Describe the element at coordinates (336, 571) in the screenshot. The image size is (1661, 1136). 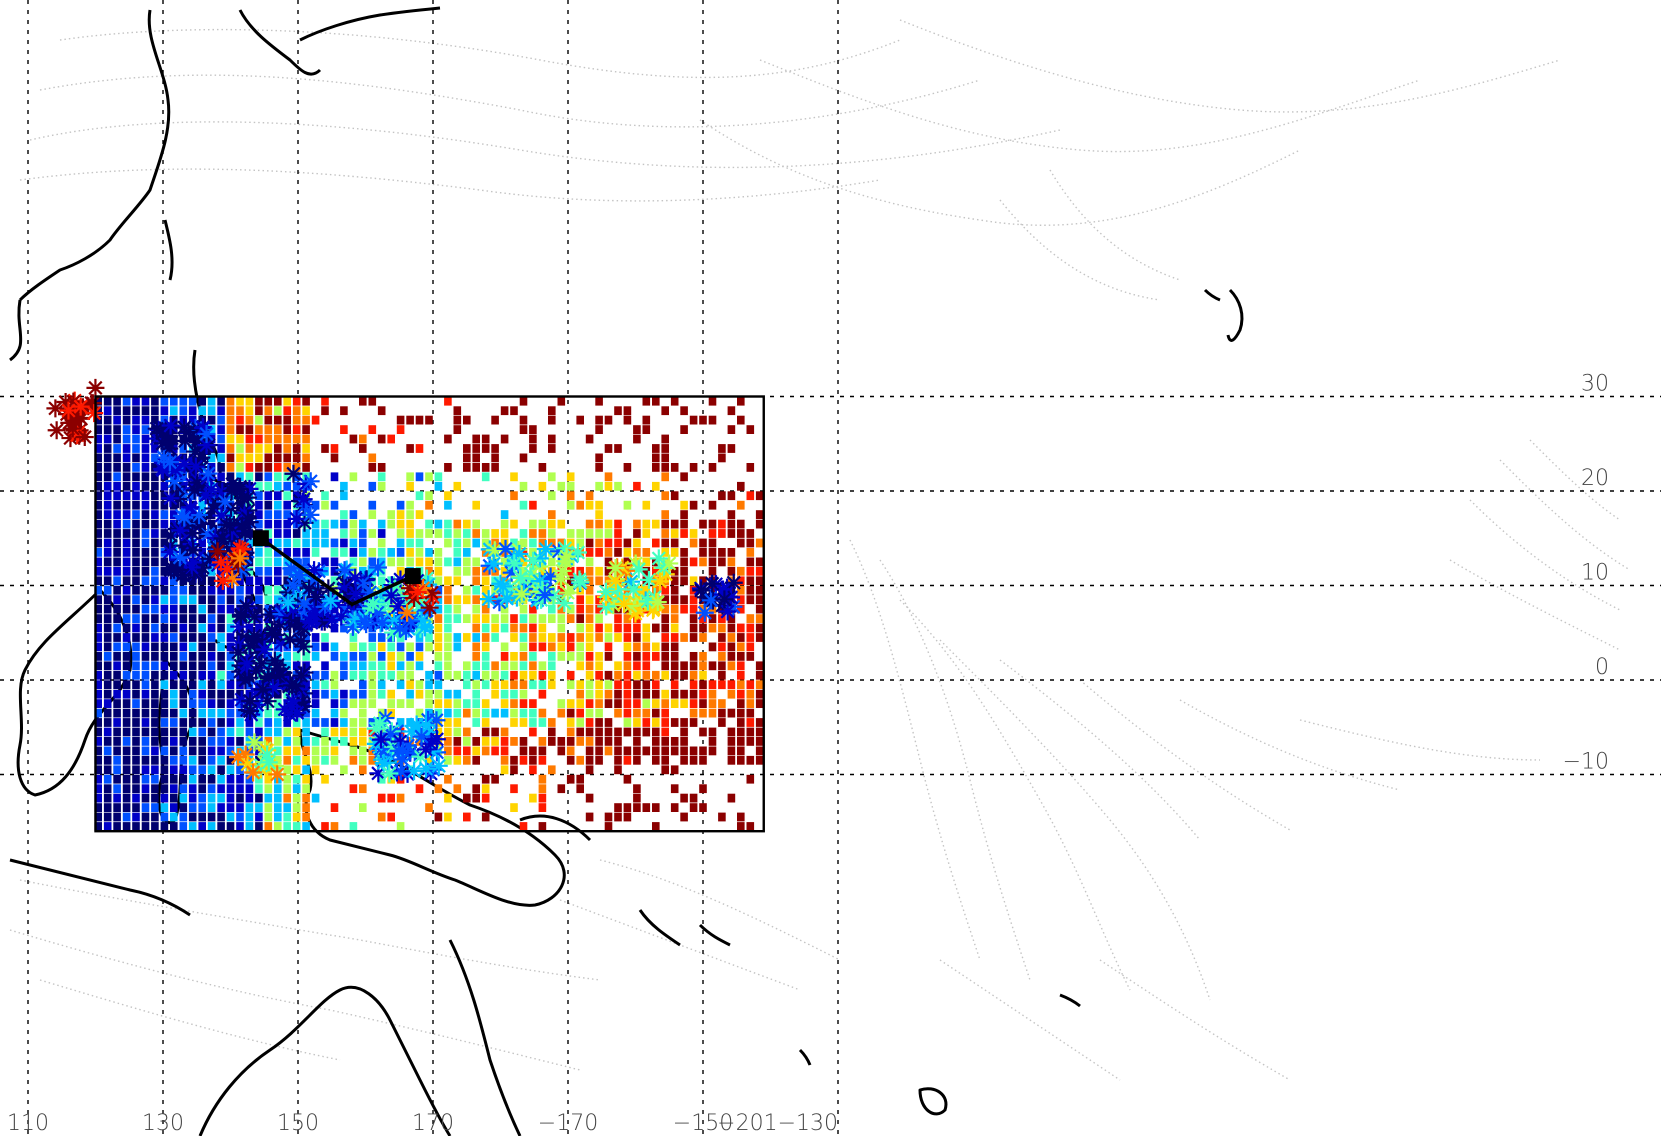
I see `track-line` at that location.